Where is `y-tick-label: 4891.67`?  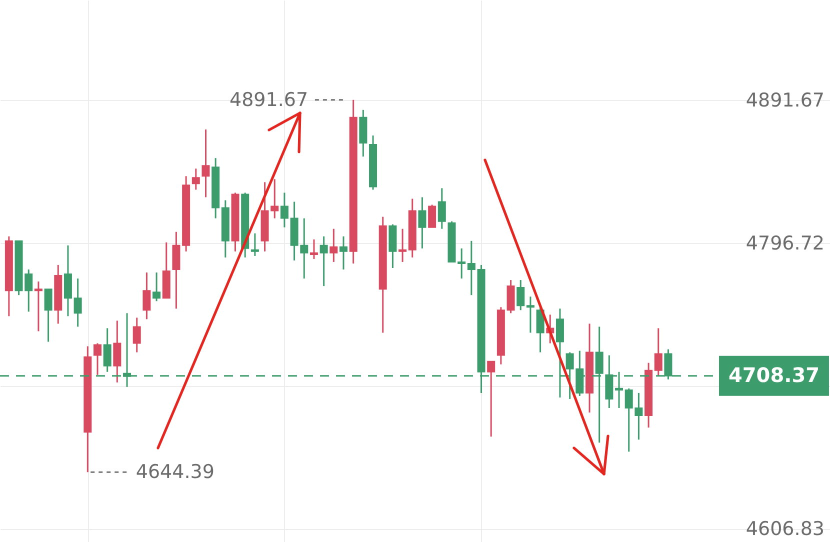
y-tick-label: 4891.67 is located at coordinates (785, 100).